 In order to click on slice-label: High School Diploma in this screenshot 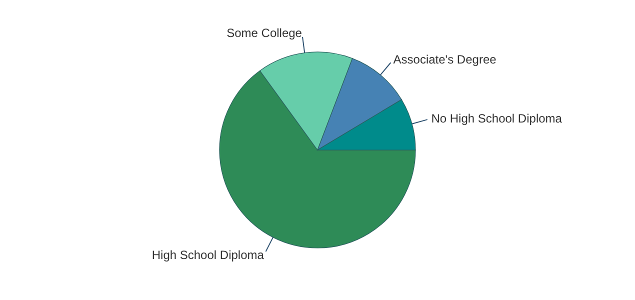, I will do `click(208, 255)`.